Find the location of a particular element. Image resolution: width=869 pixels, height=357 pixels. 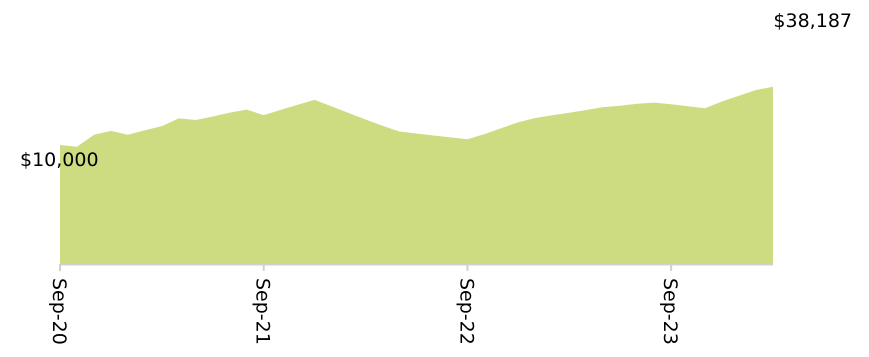

x-tick-label: Sep-21 is located at coordinates (263, 311).